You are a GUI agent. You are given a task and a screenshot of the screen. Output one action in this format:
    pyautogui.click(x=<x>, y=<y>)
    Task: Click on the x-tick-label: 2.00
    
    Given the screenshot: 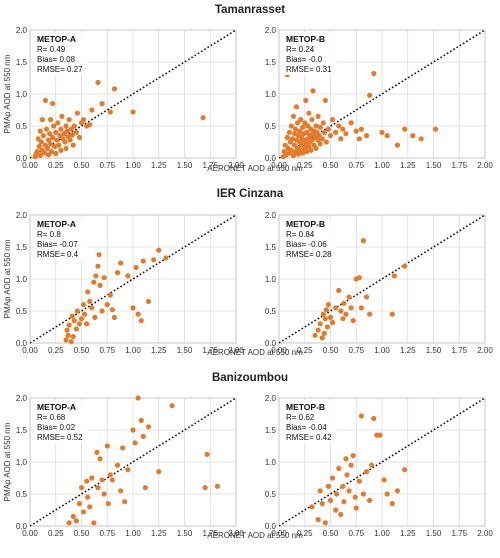 What is the action you would take?
    pyautogui.click(x=485, y=165)
    